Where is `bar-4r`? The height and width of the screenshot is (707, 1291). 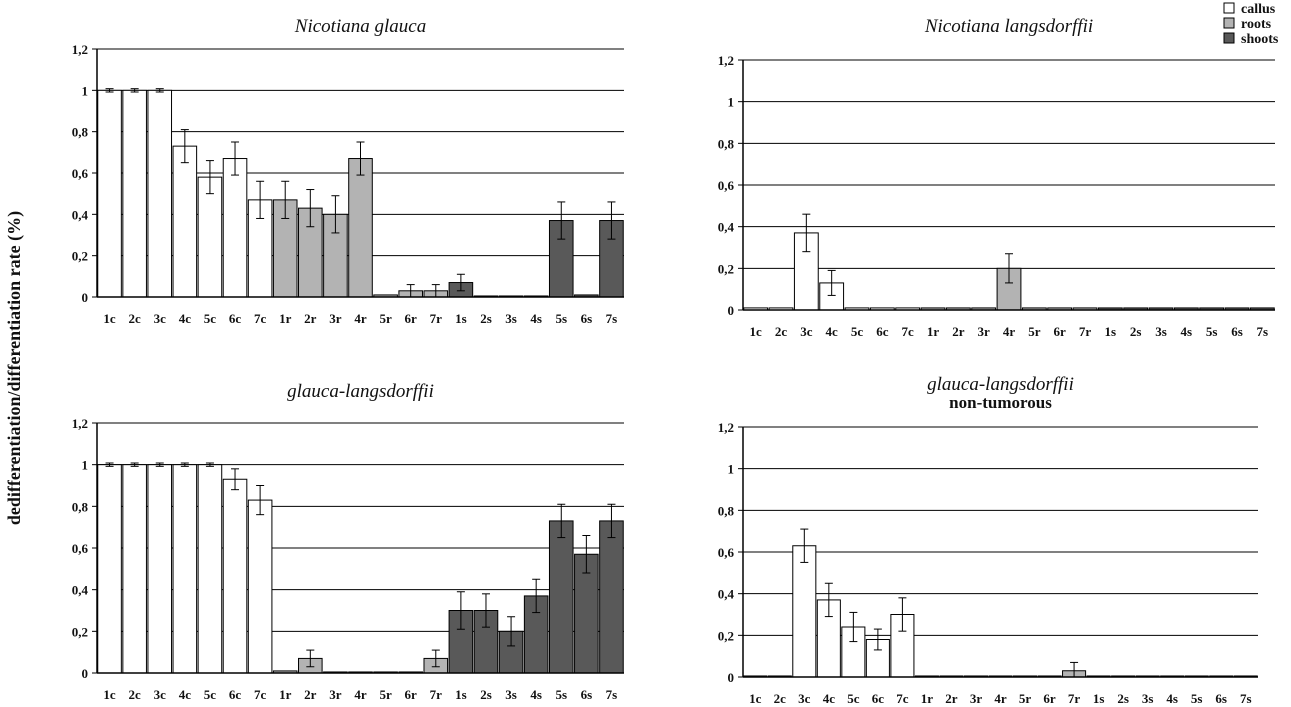
bar-4r is located at coordinates (360, 228).